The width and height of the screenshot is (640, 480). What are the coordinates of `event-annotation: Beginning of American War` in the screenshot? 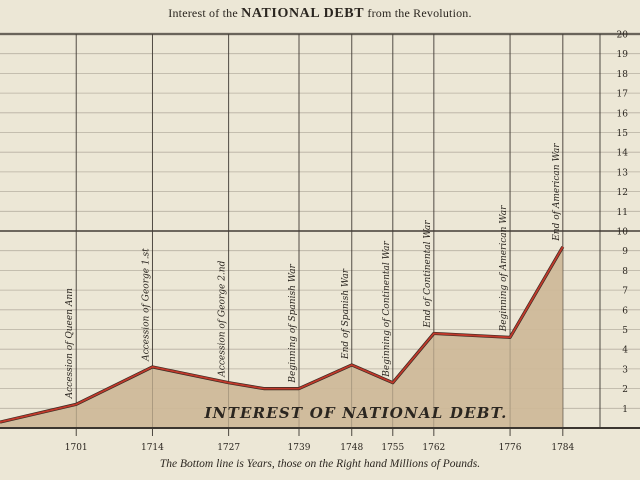 It's located at (504, 269).